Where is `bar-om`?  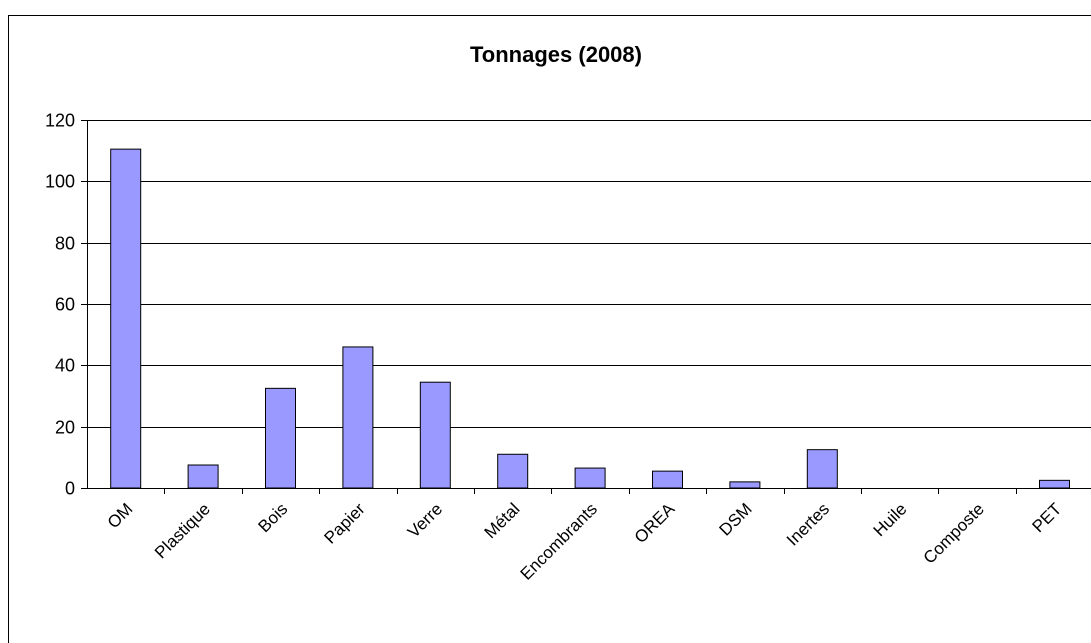 bar-om is located at coordinates (126, 318).